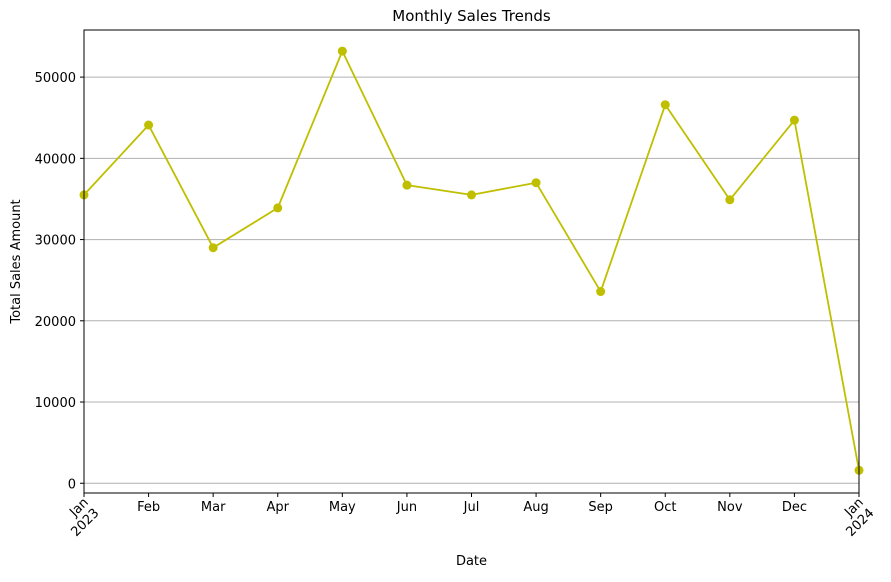  What do you see at coordinates (471, 16) in the screenshot?
I see `chart-title: Monthly Sales Trends` at bounding box center [471, 16].